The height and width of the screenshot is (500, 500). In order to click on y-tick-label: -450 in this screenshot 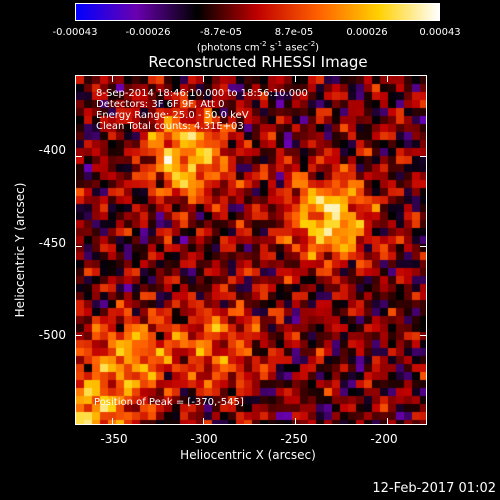, I will do `click(52, 243)`.